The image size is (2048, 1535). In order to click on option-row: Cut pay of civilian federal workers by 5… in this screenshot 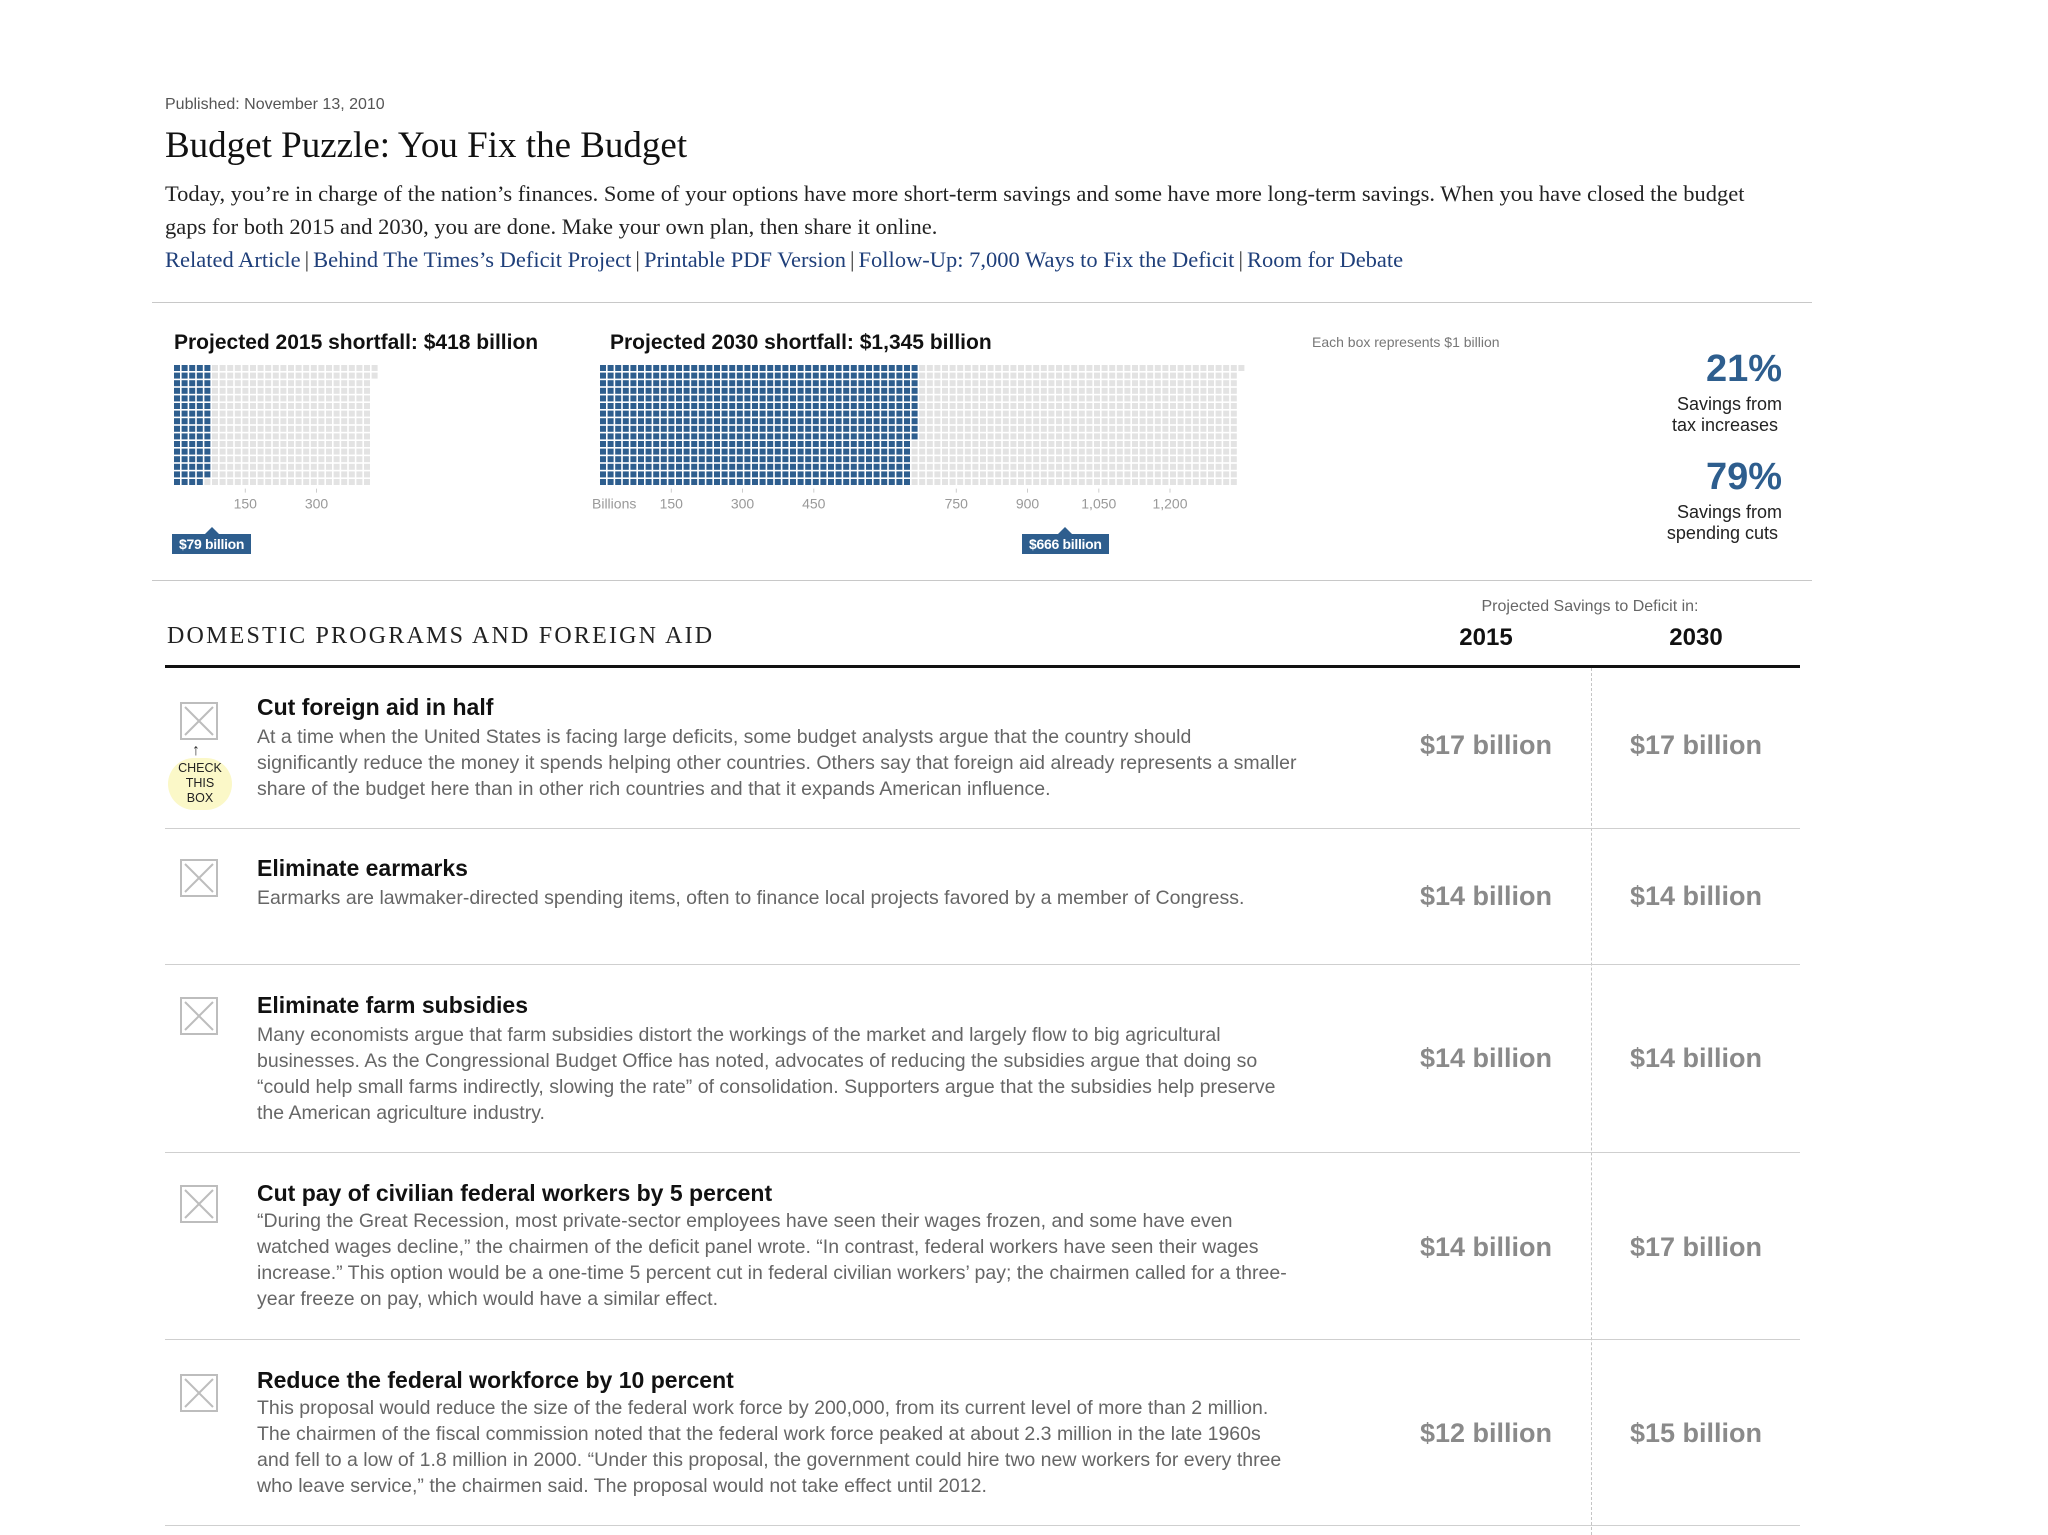, I will do `click(982, 1246)`.